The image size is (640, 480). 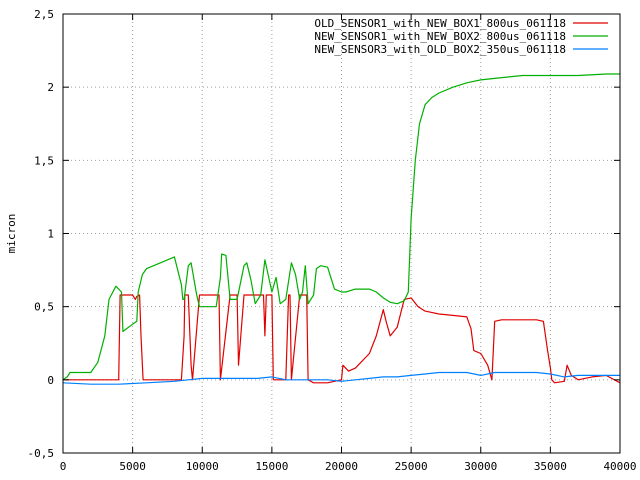 I want to click on x-tick-label: 30000, so click(x=480, y=466).